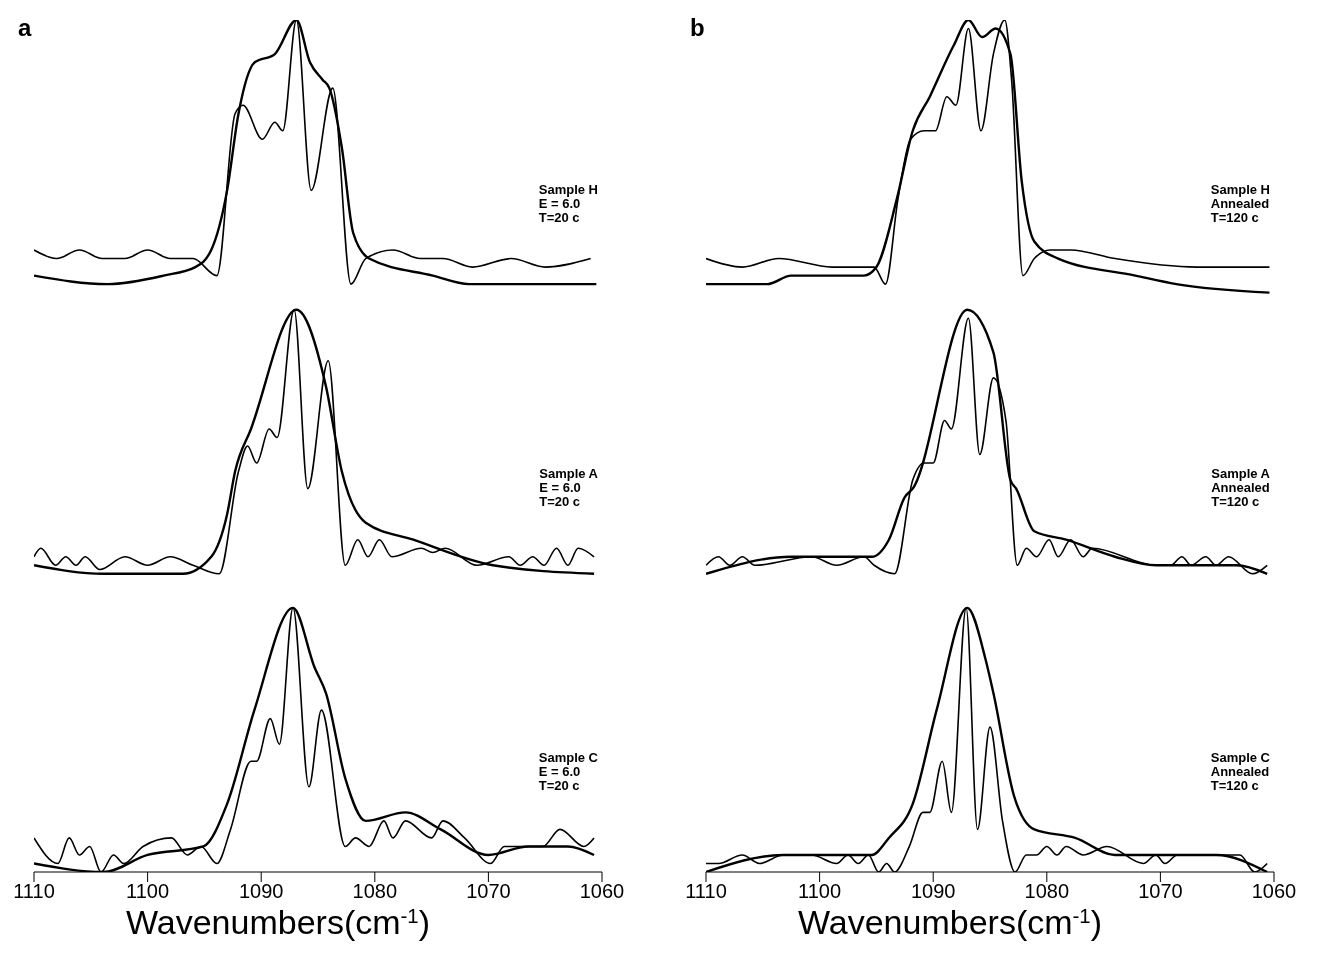  I want to click on chart-title: b, so click(697, 28).